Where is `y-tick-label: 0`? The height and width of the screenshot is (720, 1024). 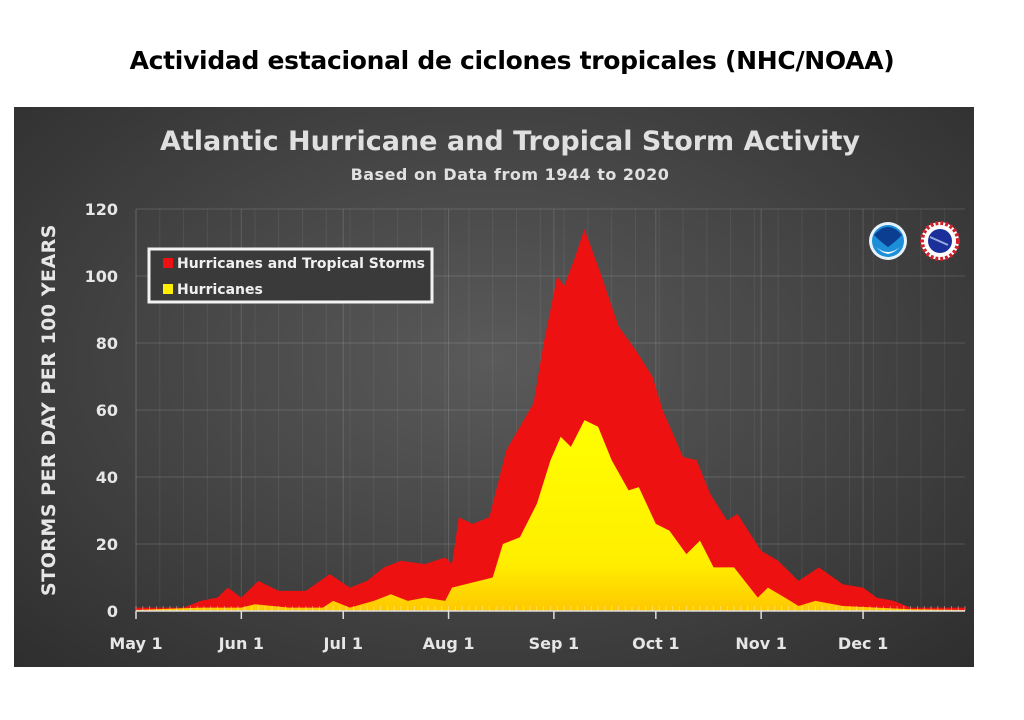
y-tick-label: 0 is located at coordinates (112, 611).